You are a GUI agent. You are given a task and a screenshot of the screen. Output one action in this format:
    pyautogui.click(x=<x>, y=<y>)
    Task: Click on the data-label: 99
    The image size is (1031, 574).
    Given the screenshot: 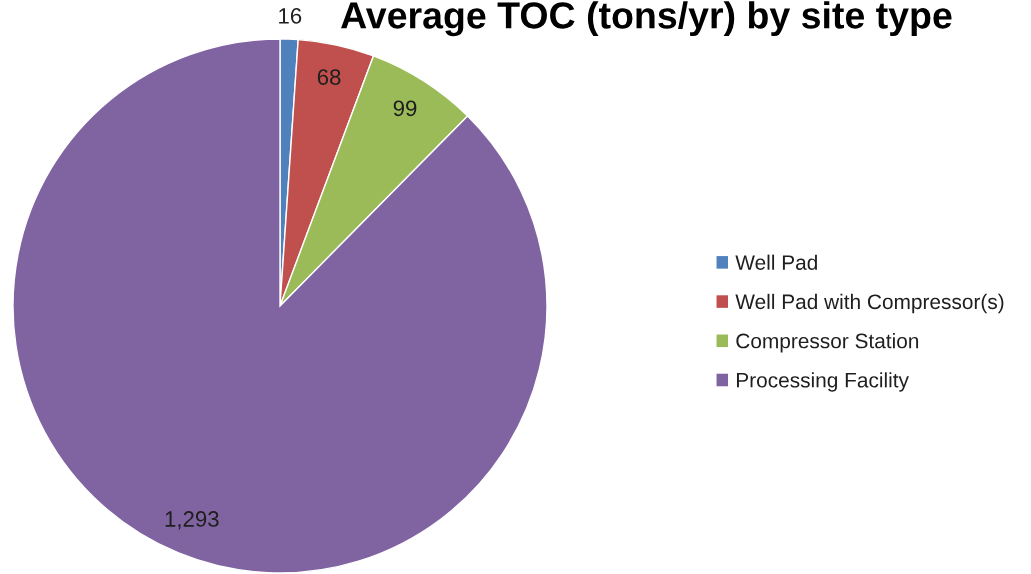 What is the action you would take?
    pyautogui.click(x=405, y=108)
    